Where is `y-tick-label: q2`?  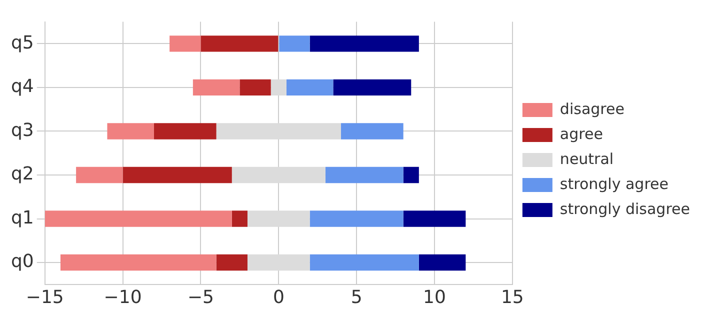
y-tick-label: q2 is located at coordinates (22, 174).